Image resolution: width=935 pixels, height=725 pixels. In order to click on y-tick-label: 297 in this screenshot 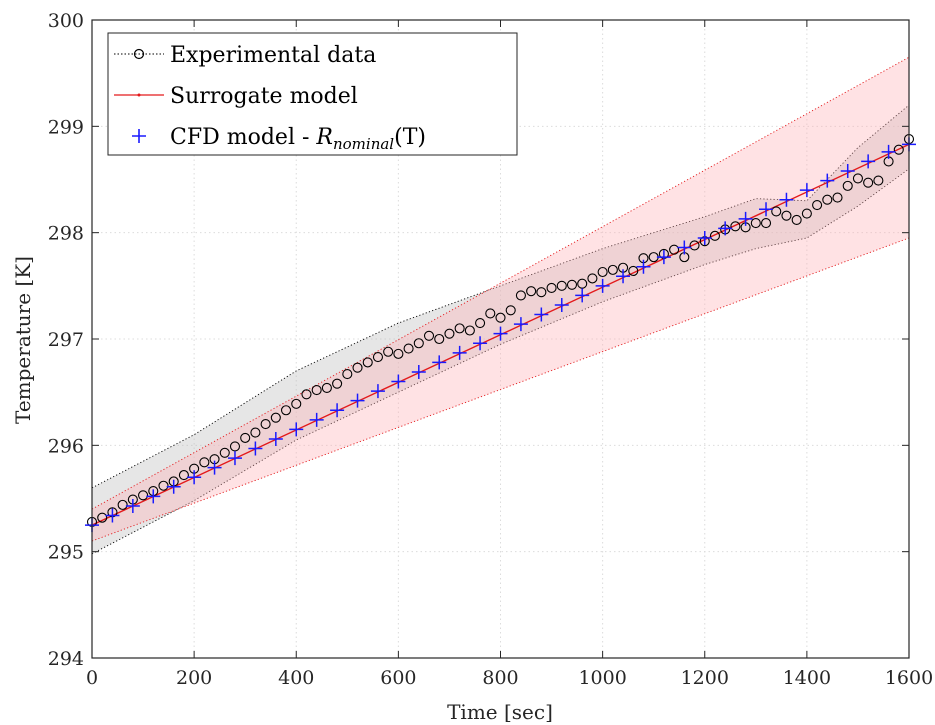, I will do `click(66, 340)`.